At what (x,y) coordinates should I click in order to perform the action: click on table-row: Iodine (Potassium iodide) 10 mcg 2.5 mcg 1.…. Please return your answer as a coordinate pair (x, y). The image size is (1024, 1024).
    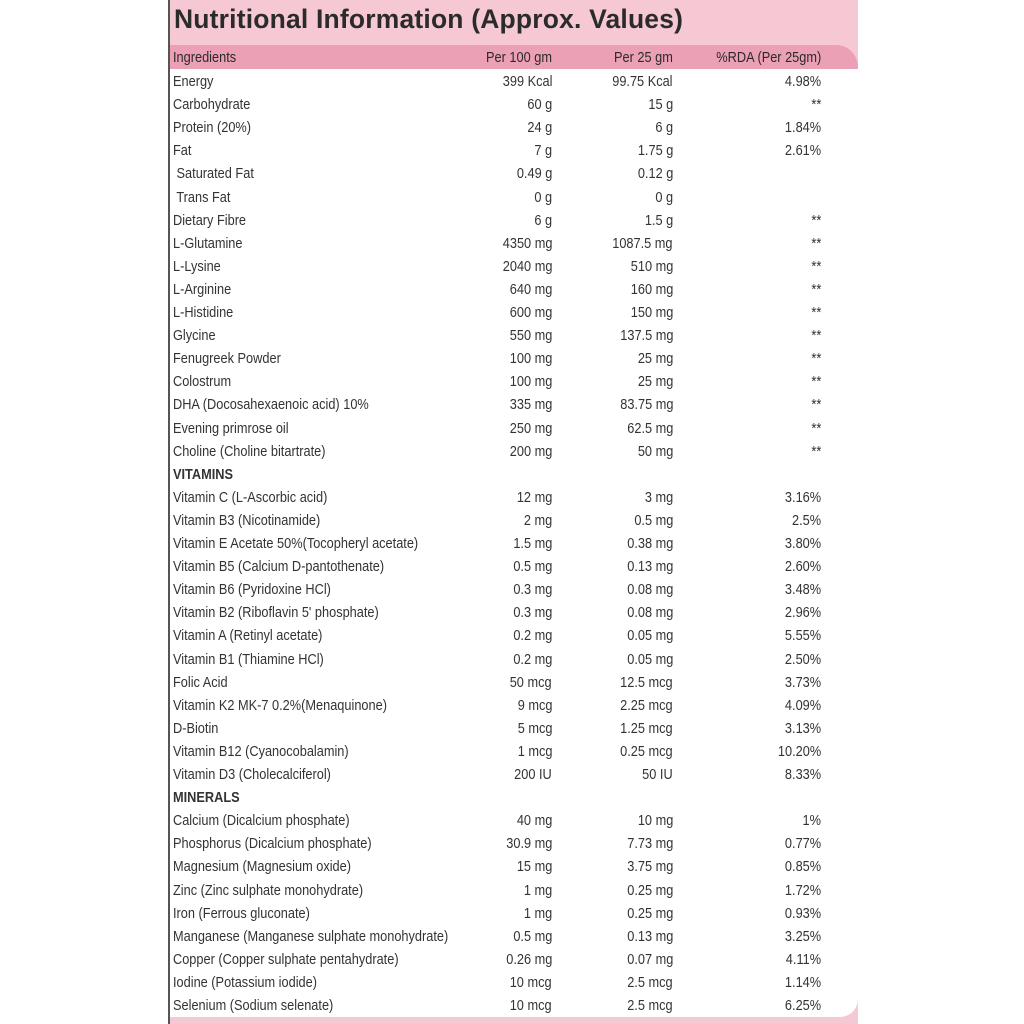
    Looking at the image, I should click on (514, 983).